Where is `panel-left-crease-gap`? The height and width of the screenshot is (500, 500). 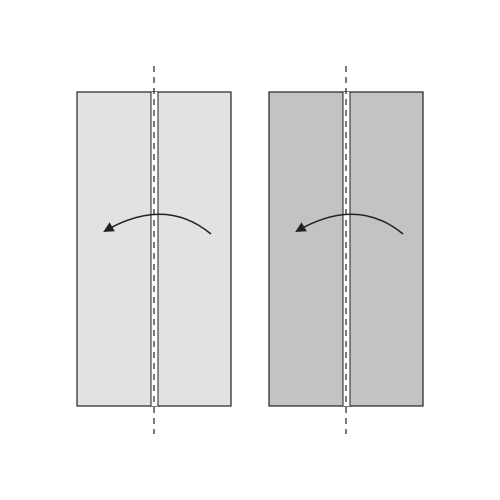 panel-left-crease-gap is located at coordinates (154, 249).